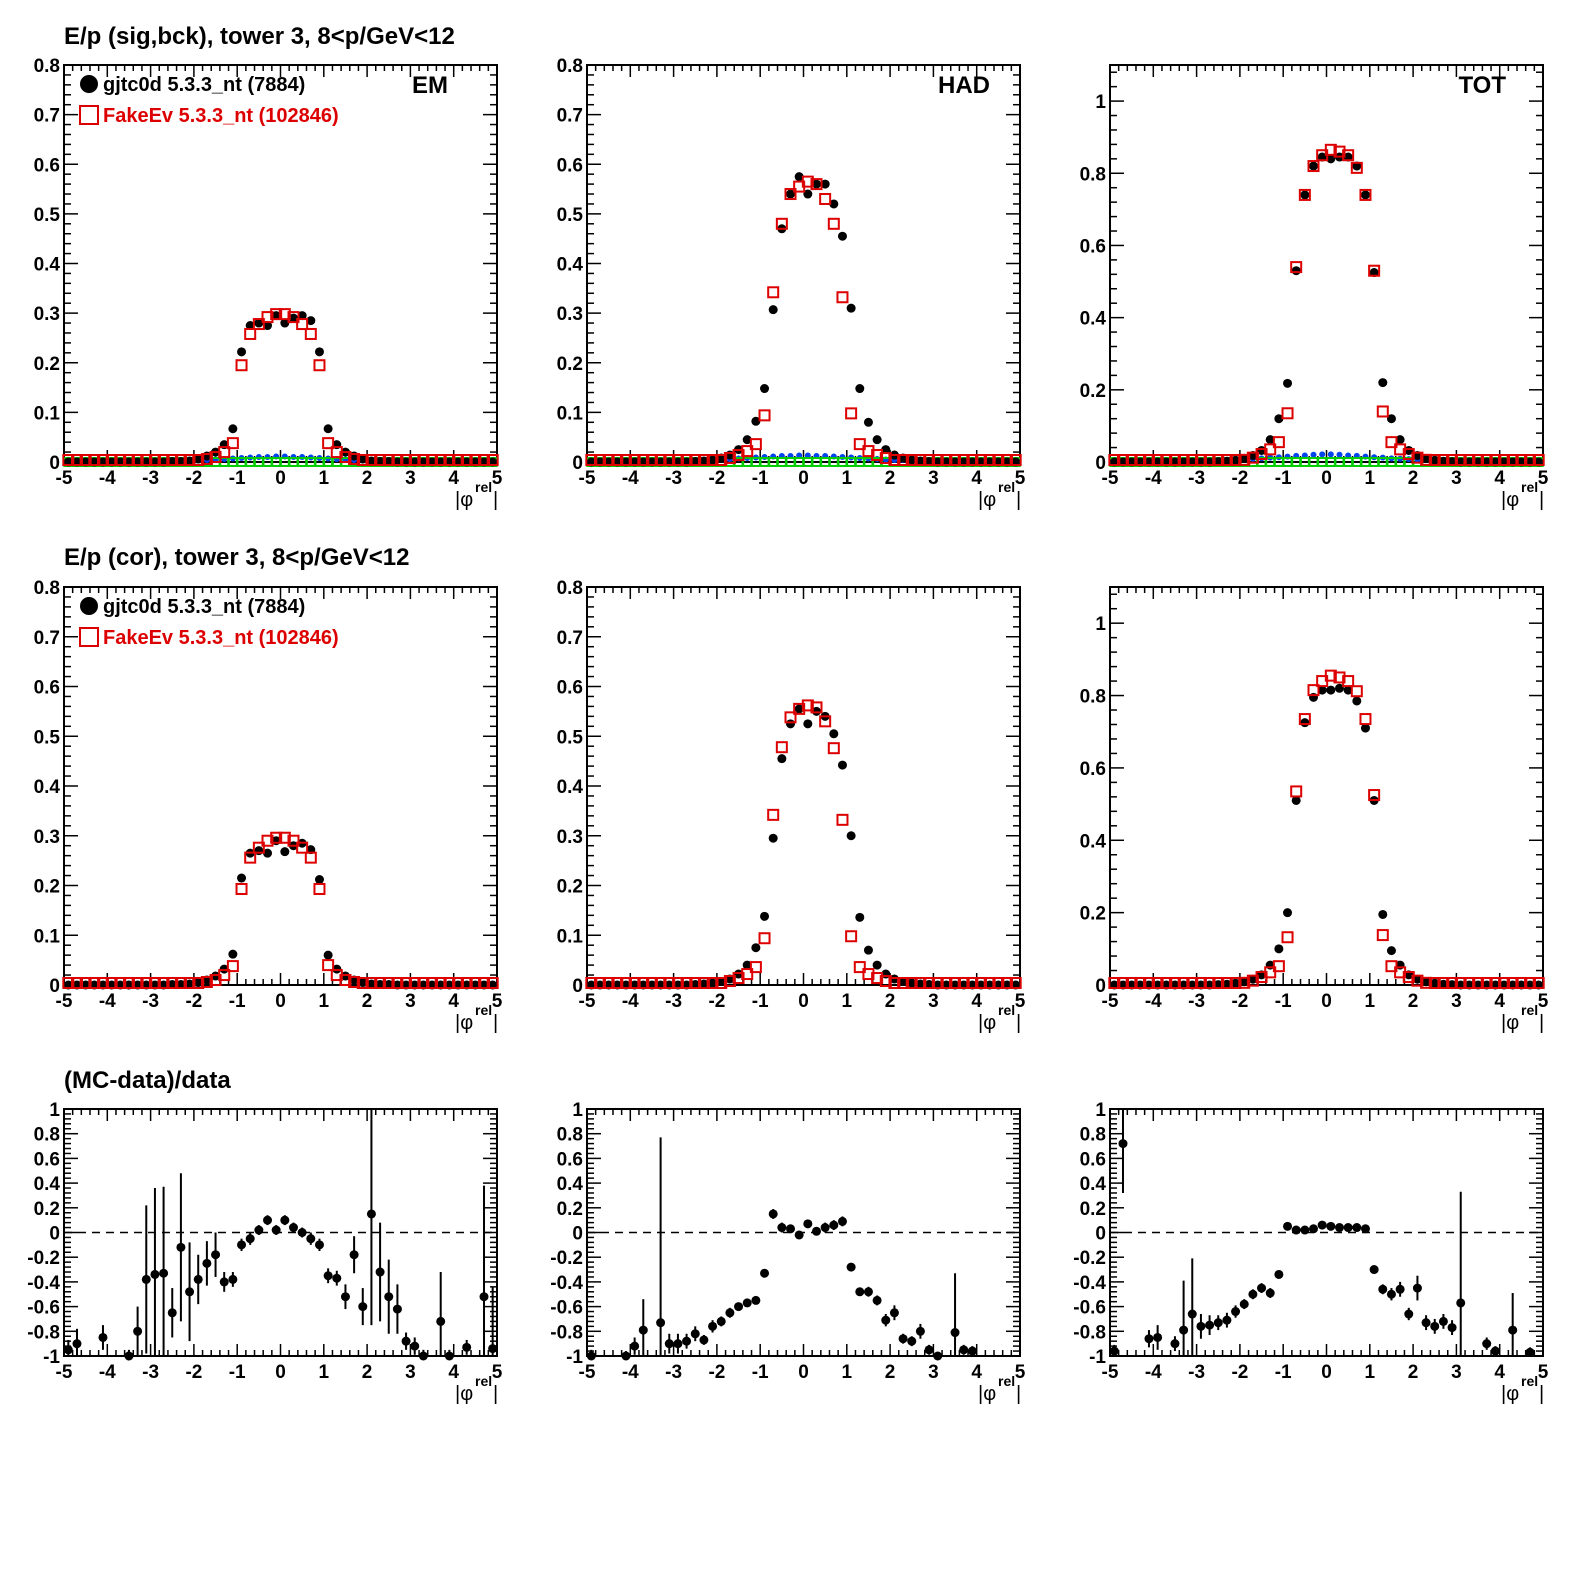 The height and width of the screenshot is (1580, 1575). What do you see at coordinates (1100, 1234) in the screenshot?
I see `y-tick-label: 0` at bounding box center [1100, 1234].